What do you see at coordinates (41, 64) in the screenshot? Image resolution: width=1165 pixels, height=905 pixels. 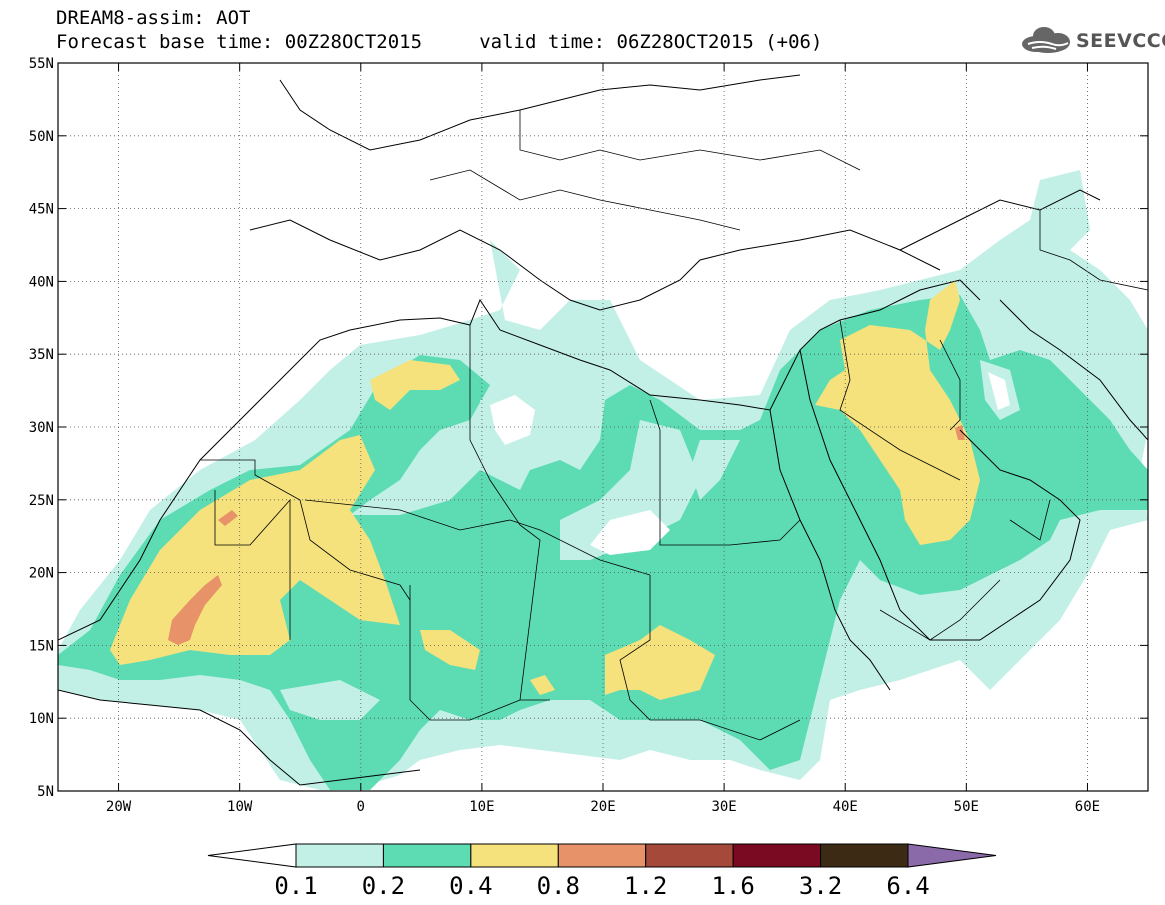 I see `lat-tick-label: 55N` at bounding box center [41, 64].